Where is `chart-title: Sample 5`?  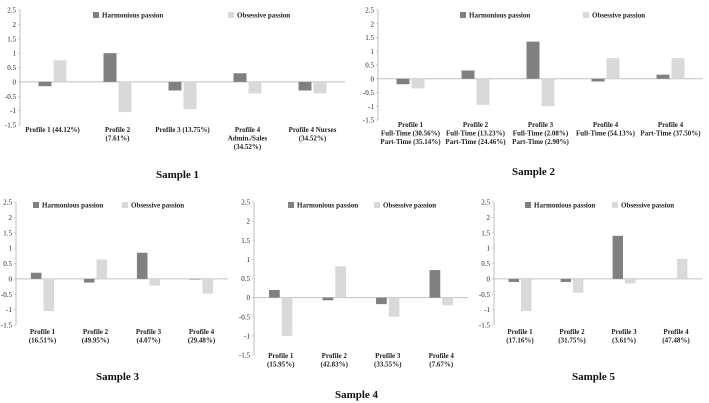 chart-title: Sample 5 is located at coordinates (594, 377).